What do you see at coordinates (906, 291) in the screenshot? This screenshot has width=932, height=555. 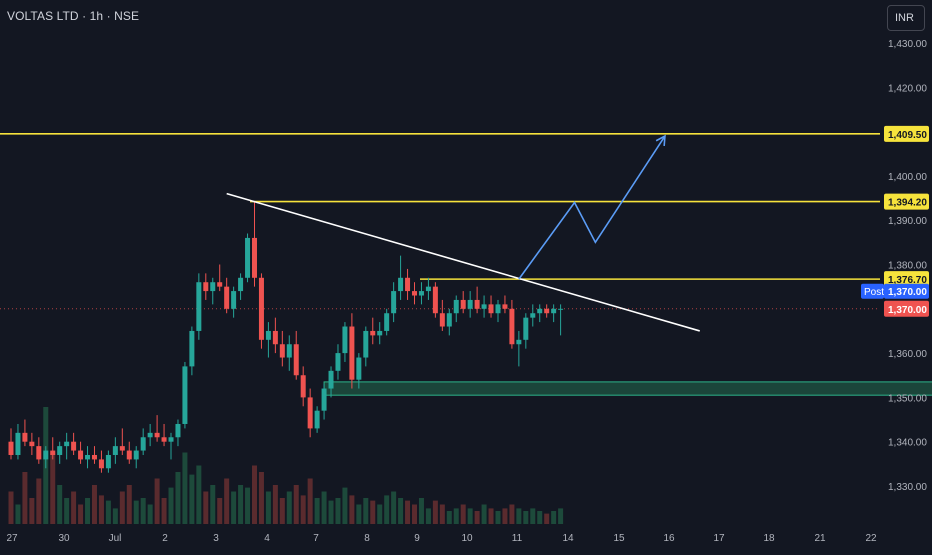 I see `post-price-tag` at bounding box center [906, 291].